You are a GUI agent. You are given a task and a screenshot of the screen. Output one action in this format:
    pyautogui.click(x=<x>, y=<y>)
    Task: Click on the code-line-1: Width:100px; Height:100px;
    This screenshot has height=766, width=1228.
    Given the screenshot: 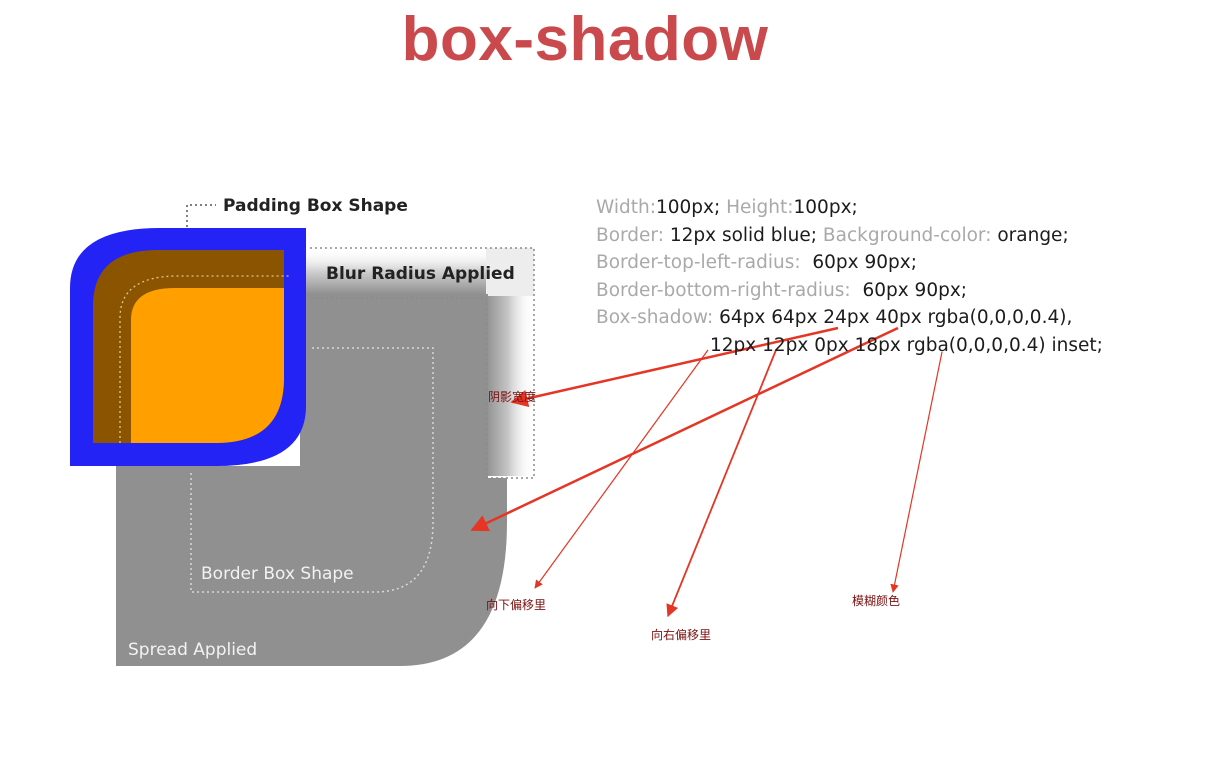 What is the action you would take?
    pyautogui.click(x=849, y=208)
    